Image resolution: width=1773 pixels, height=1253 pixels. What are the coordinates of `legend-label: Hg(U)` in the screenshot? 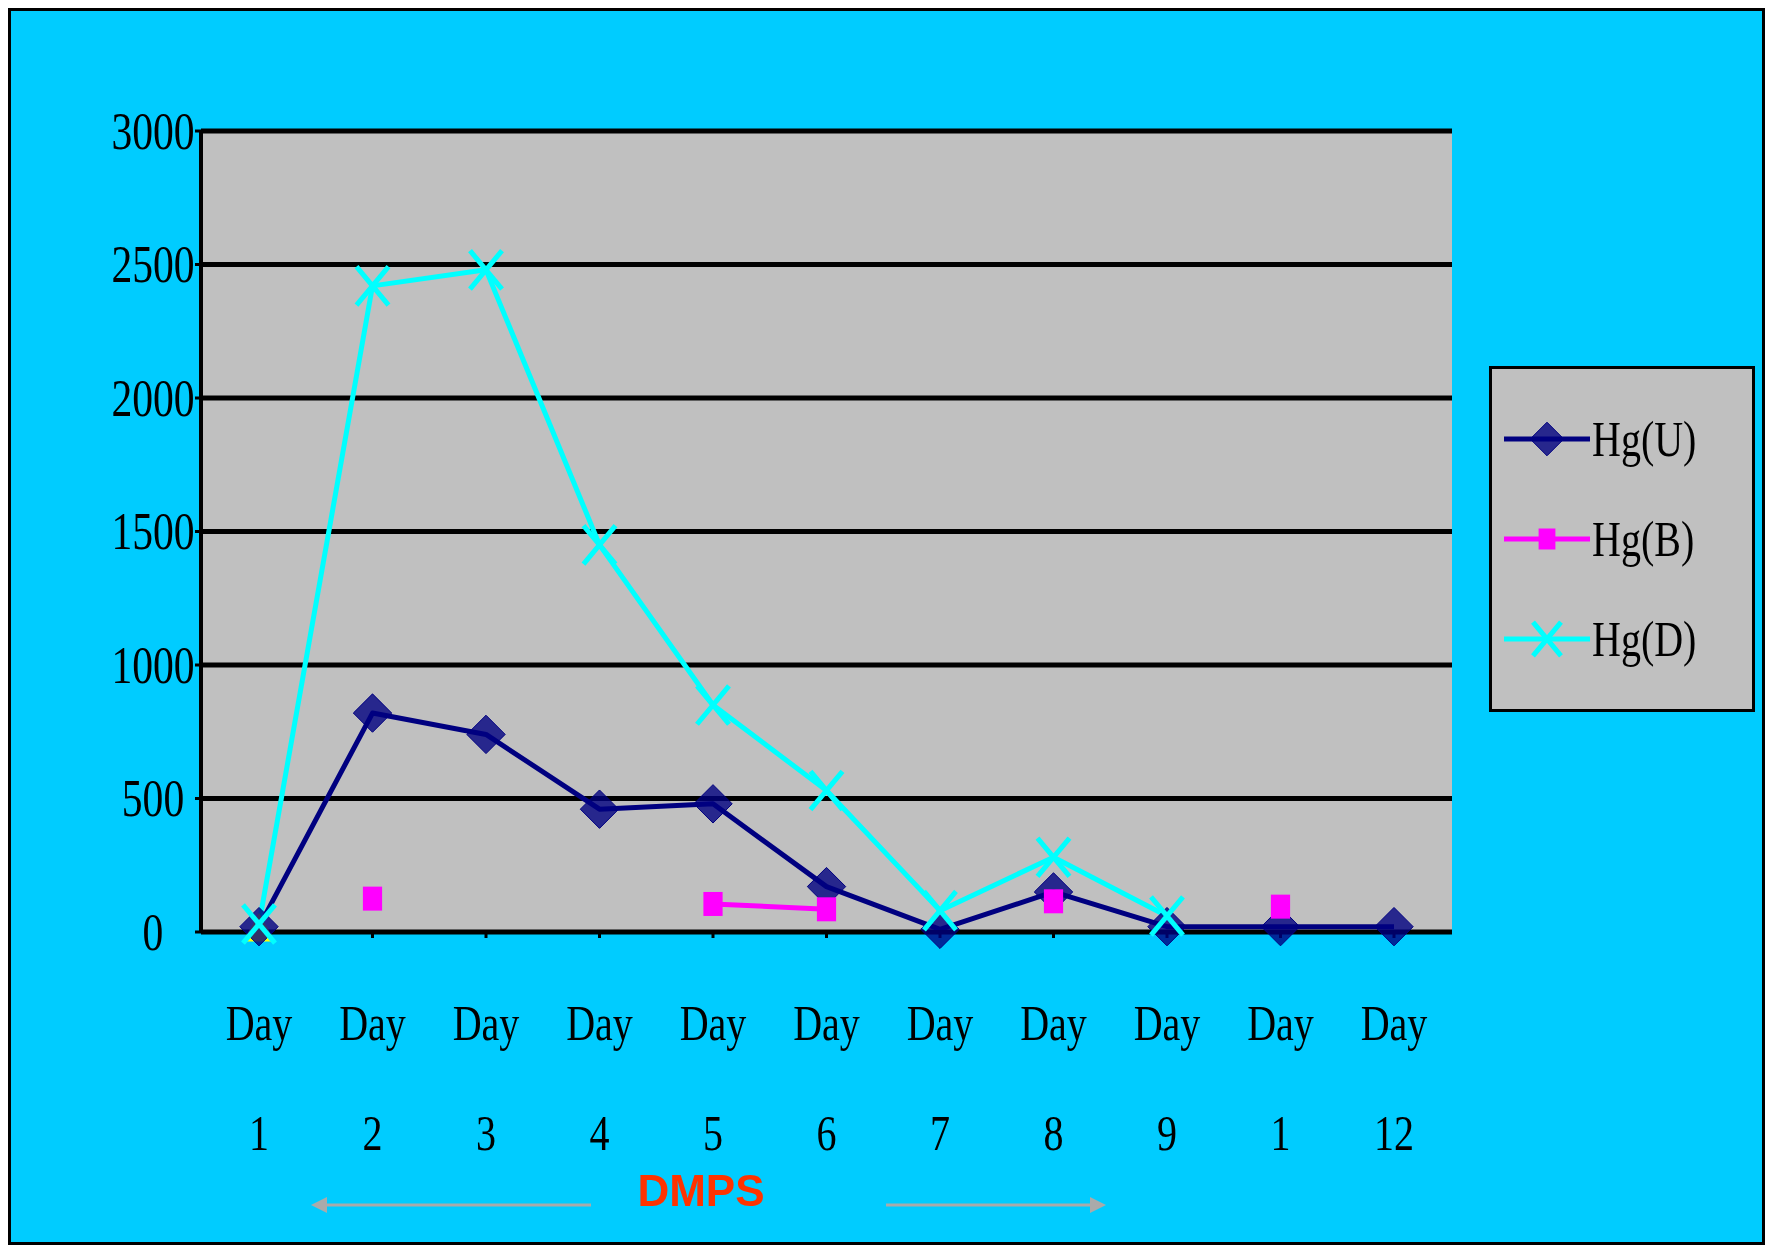 It's located at (1644, 439).